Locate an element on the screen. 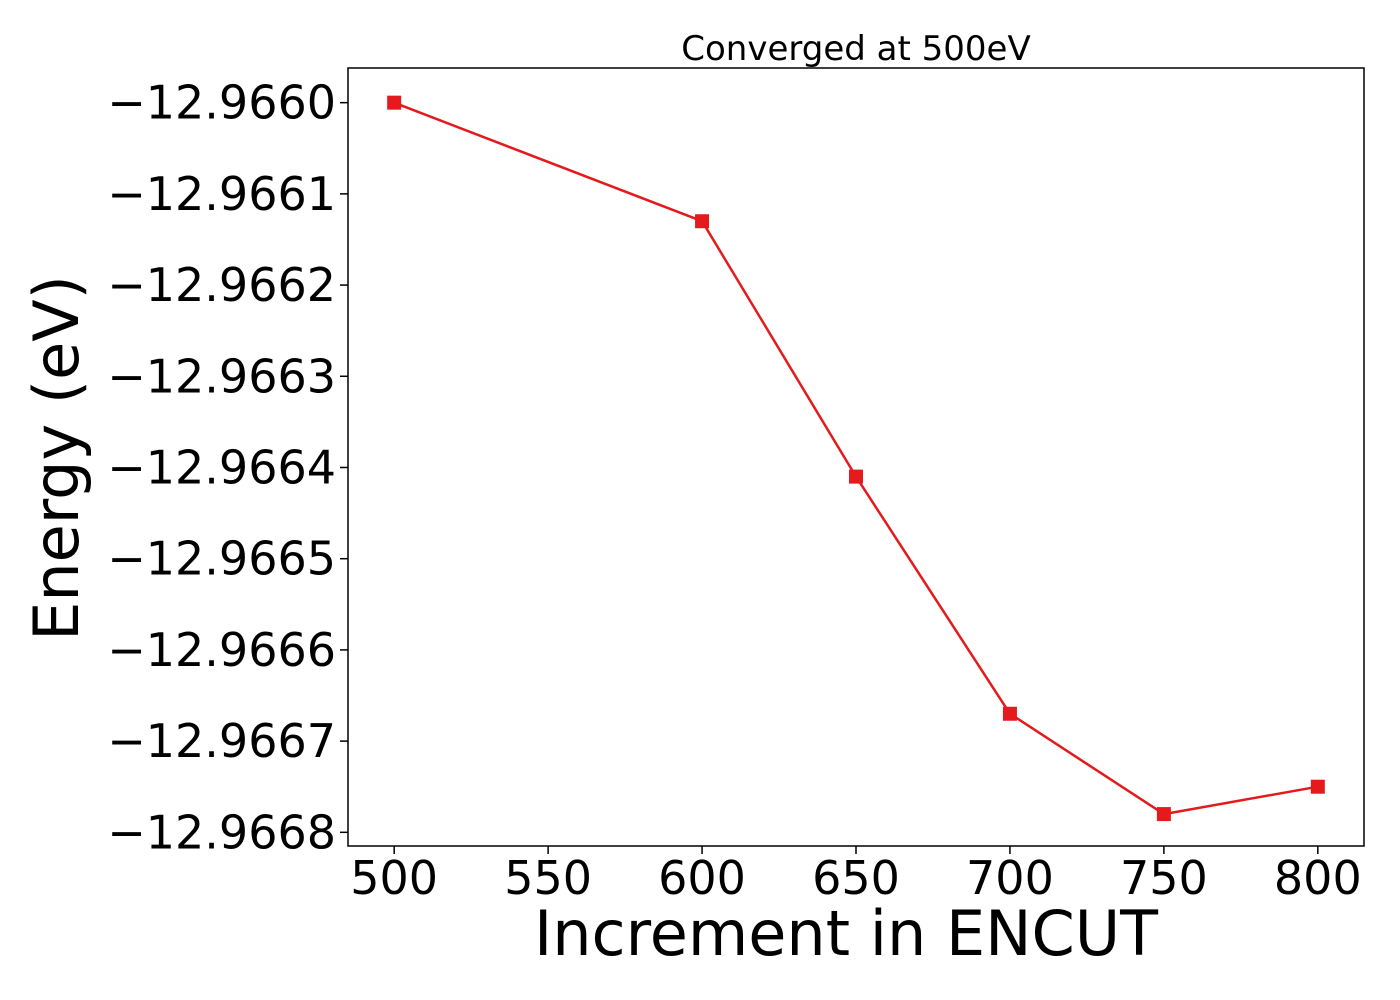 Image resolution: width=1400 pixels, height=1000 pixels. x-axis-label: Increment in ENCUT is located at coordinates (846, 933).